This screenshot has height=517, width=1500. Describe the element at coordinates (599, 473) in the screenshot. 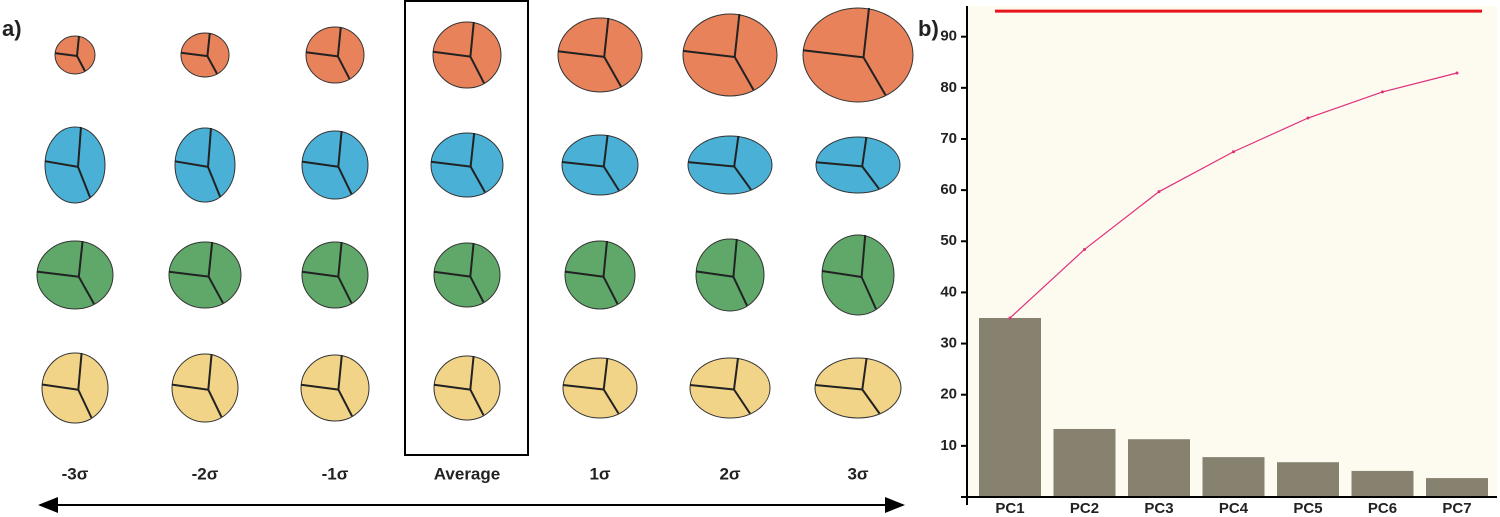

I see `column-label: 1σ` at that location.